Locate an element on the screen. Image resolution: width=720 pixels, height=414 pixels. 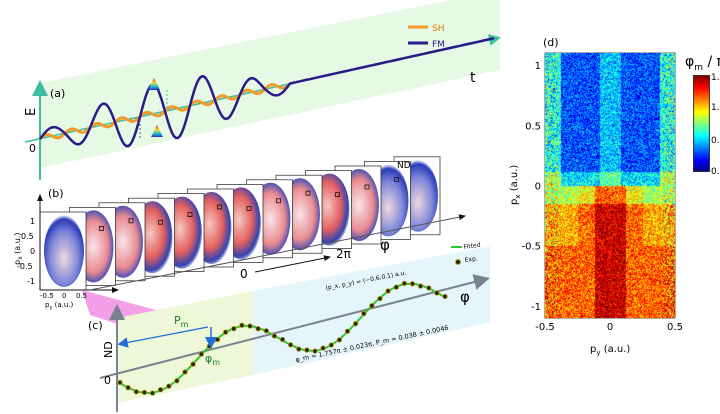
panel-a-label: (a) is located at coordinates (57, 93).